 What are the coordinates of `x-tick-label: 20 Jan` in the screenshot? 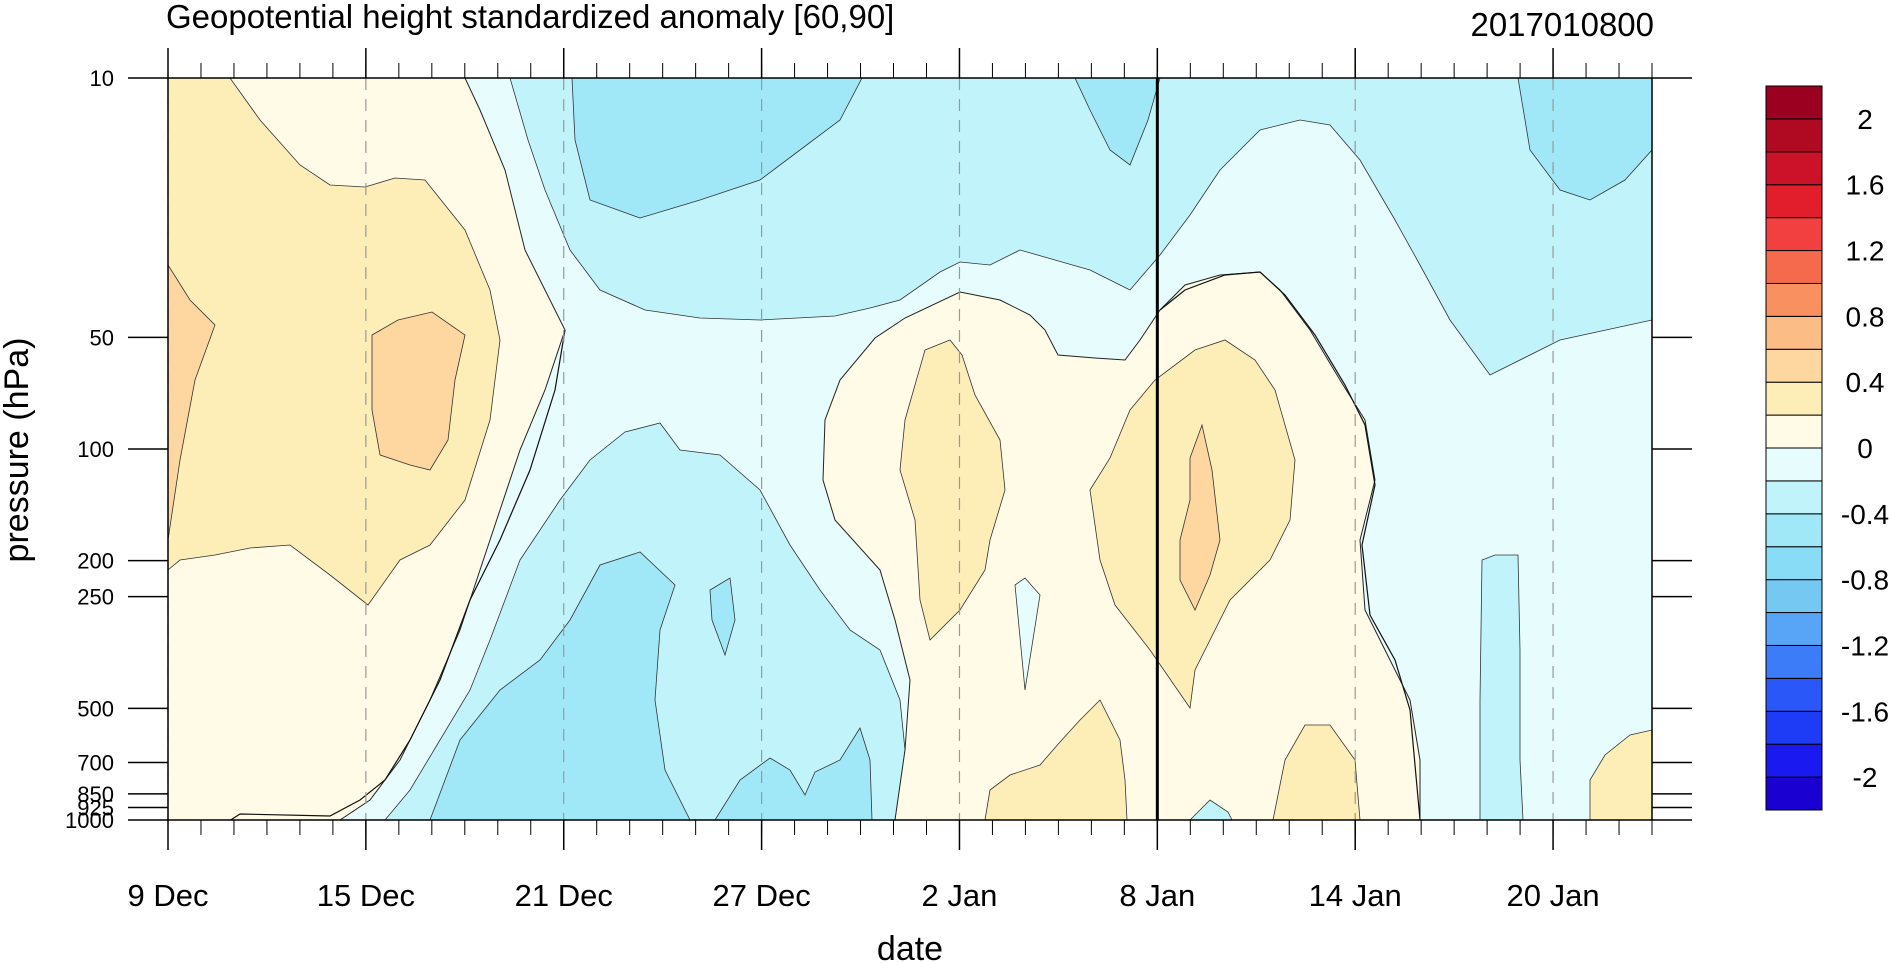 It's located at (1553, 895).